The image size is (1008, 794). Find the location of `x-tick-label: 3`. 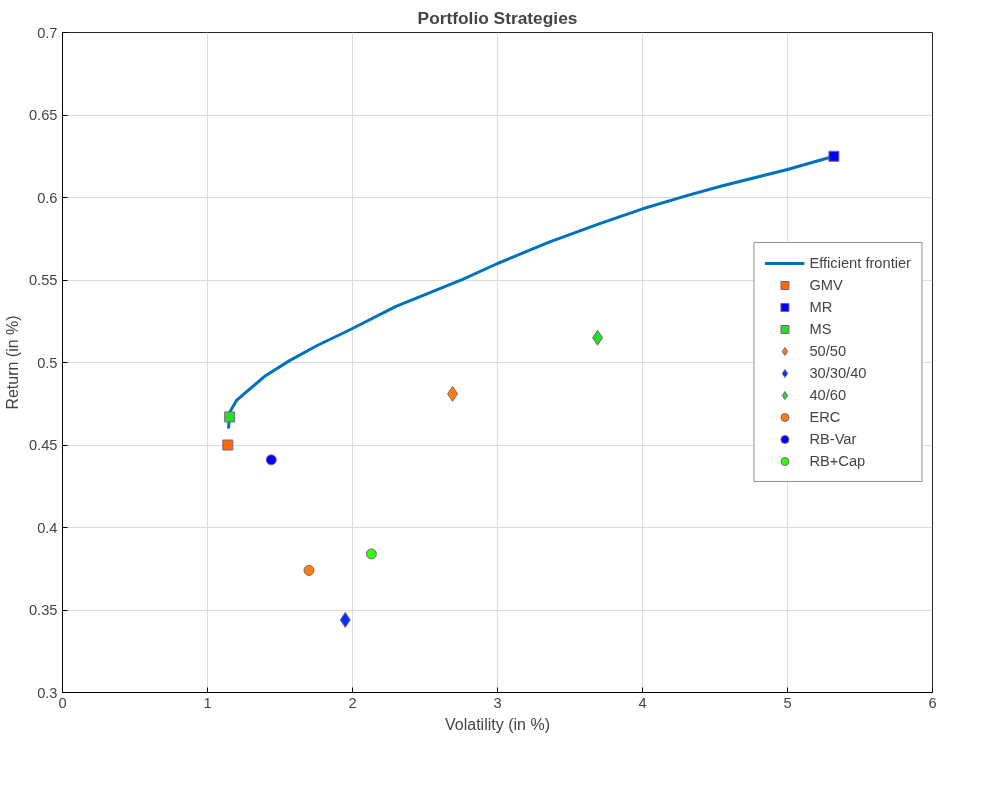

x-tick-label: 3 is located at coordinates (497, 702).